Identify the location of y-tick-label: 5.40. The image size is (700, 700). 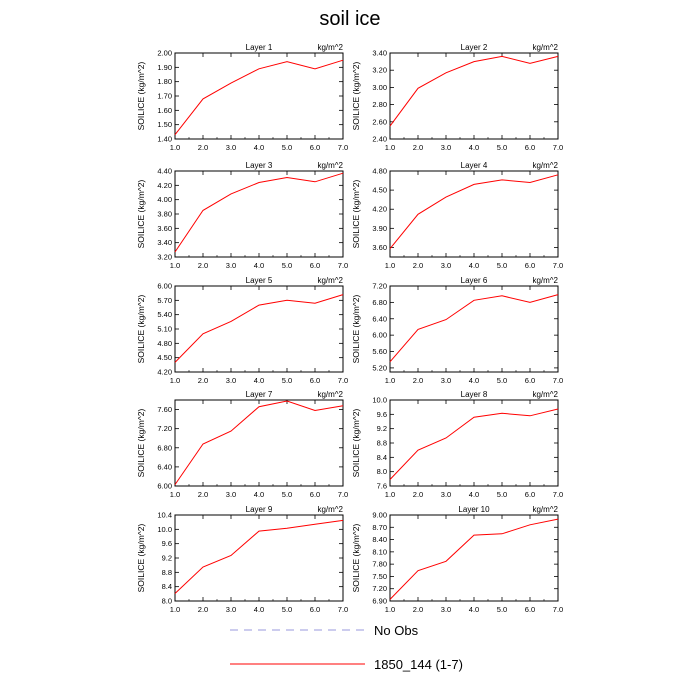
(164, 314).